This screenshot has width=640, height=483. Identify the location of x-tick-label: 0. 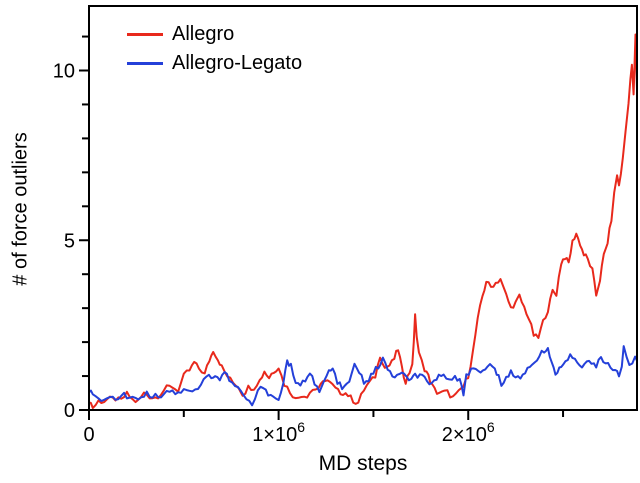
(88, 435).